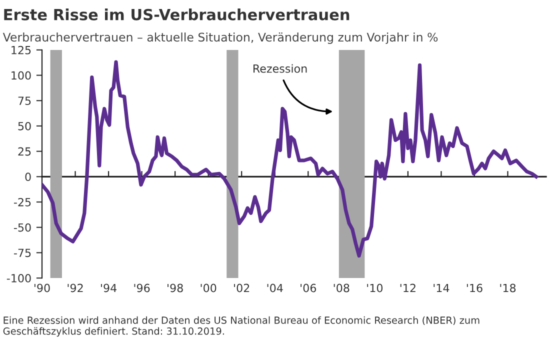 Image resolution: width=560 pixels, height=342 pixels. What do you see at coordinates (375, 288) in the screenshot?
I see `x-tick-label: '10` at bounding box center [375, 288].